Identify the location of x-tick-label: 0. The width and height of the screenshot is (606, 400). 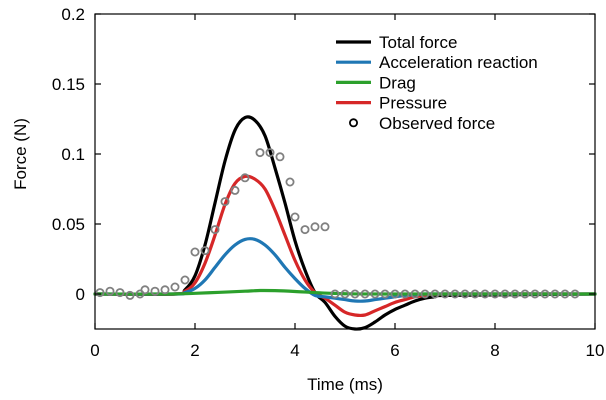
(94, 350).